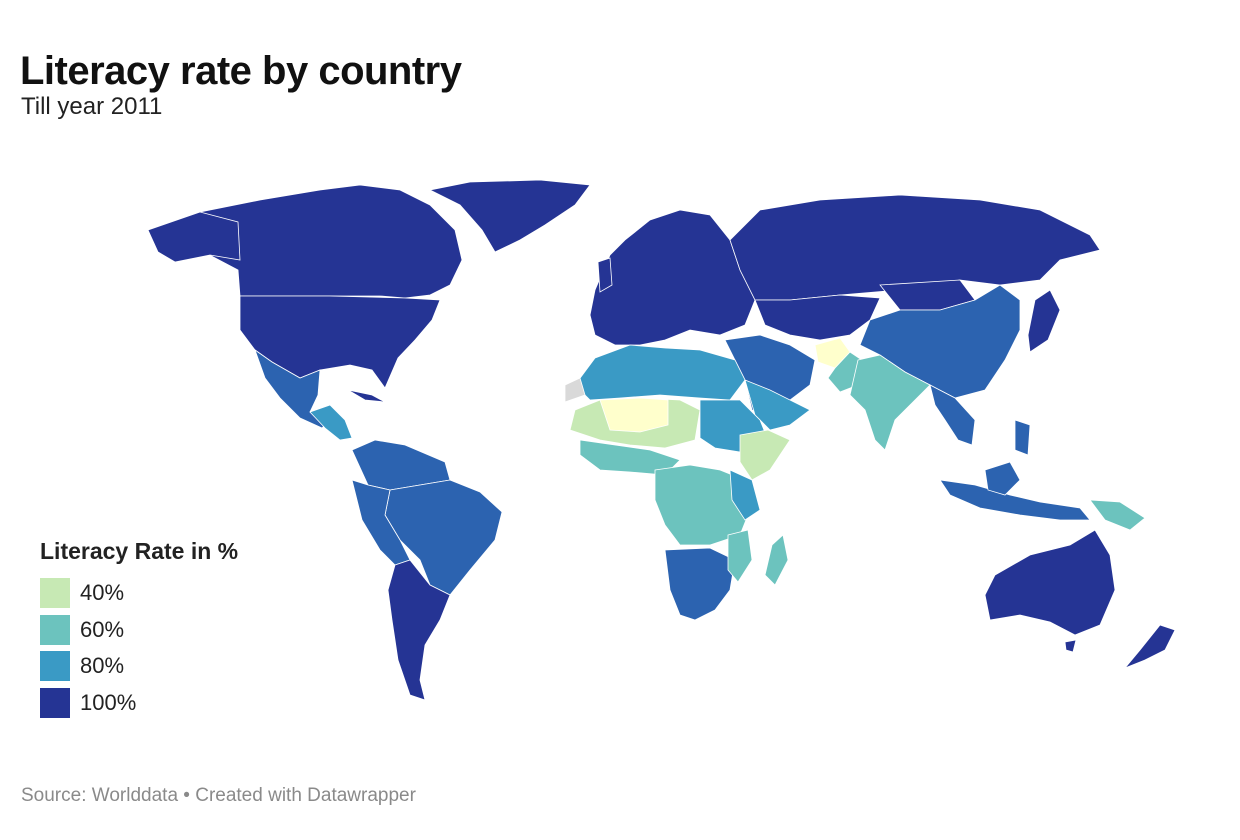 Image resolution: width=1240 pixels, height=840 pixels. What do you see at coordinates (765, 455) in the screenshot?
I see `region-horn-africa` at bounding box center [765, 455].